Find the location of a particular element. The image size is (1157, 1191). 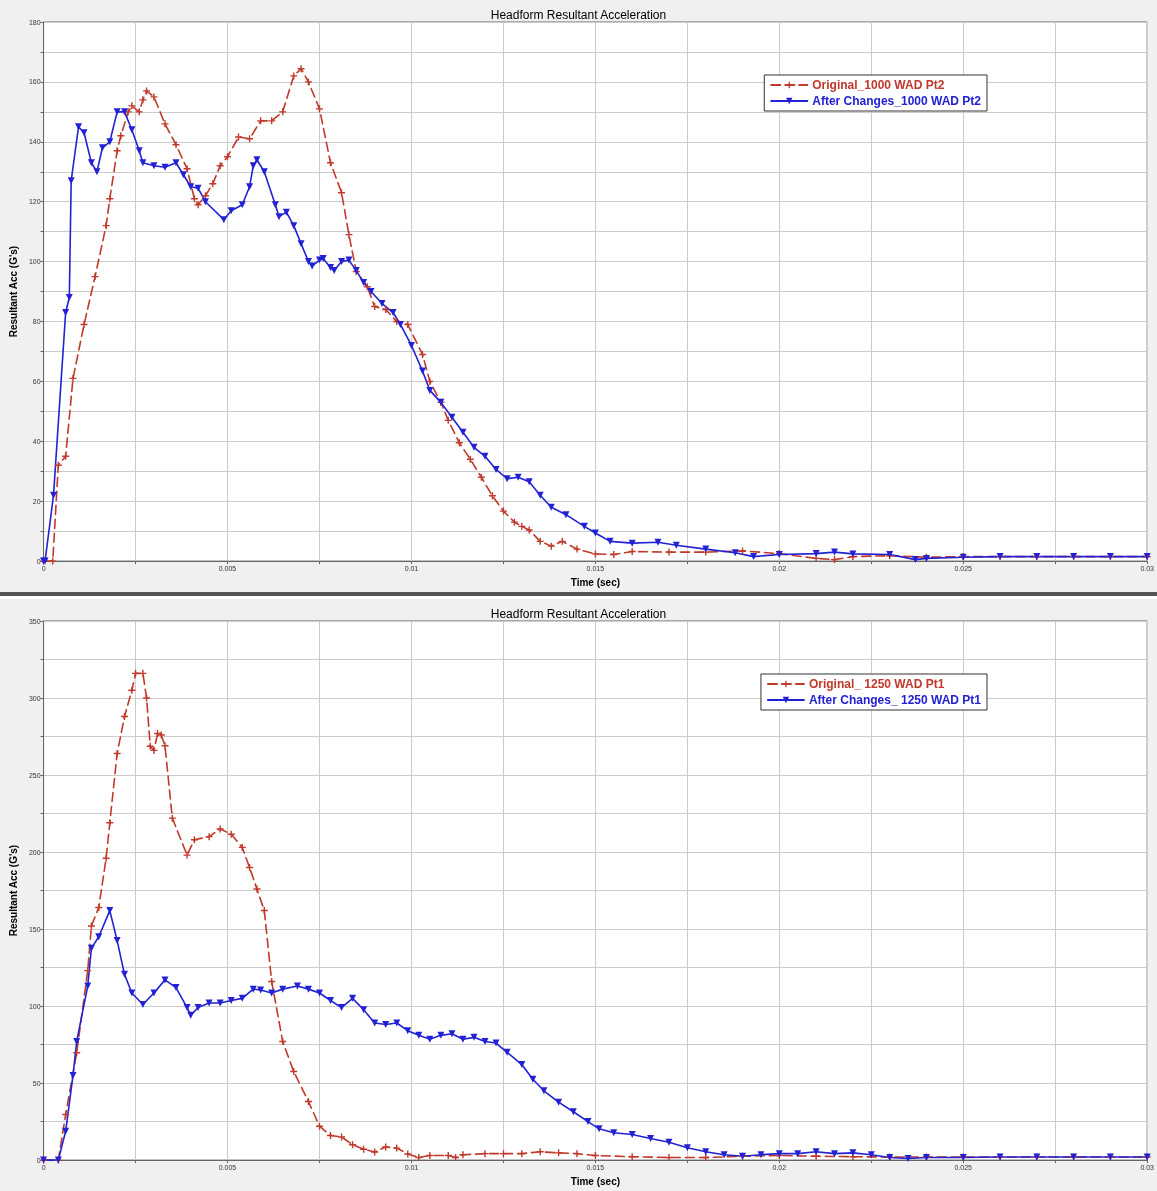

legend-label: After Changes_1000 WAD Pt2 is located at coordinates (897, 101).